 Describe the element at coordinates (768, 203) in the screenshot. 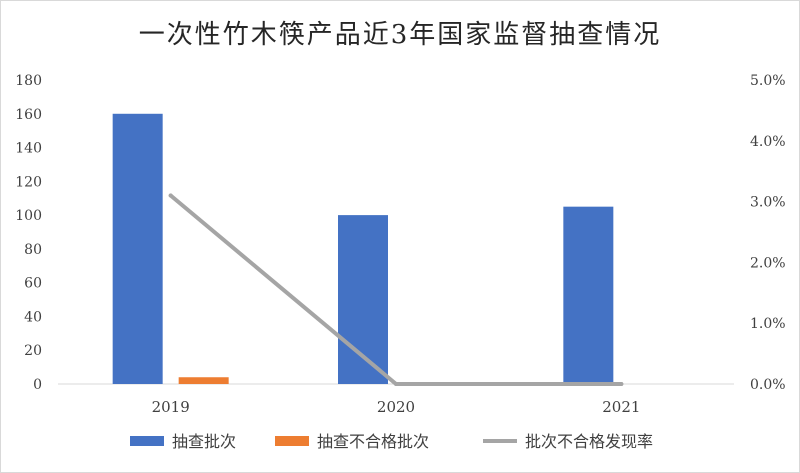

I see `y-right-tick-label: 3.0%` at that location.